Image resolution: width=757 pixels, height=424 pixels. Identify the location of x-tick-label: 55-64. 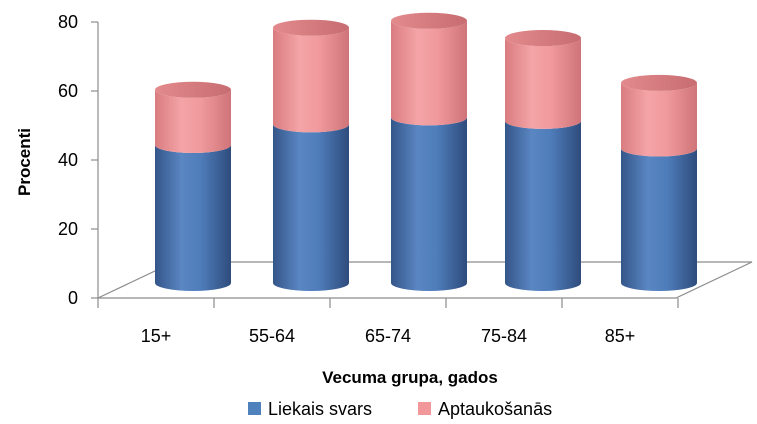
(272, 336).